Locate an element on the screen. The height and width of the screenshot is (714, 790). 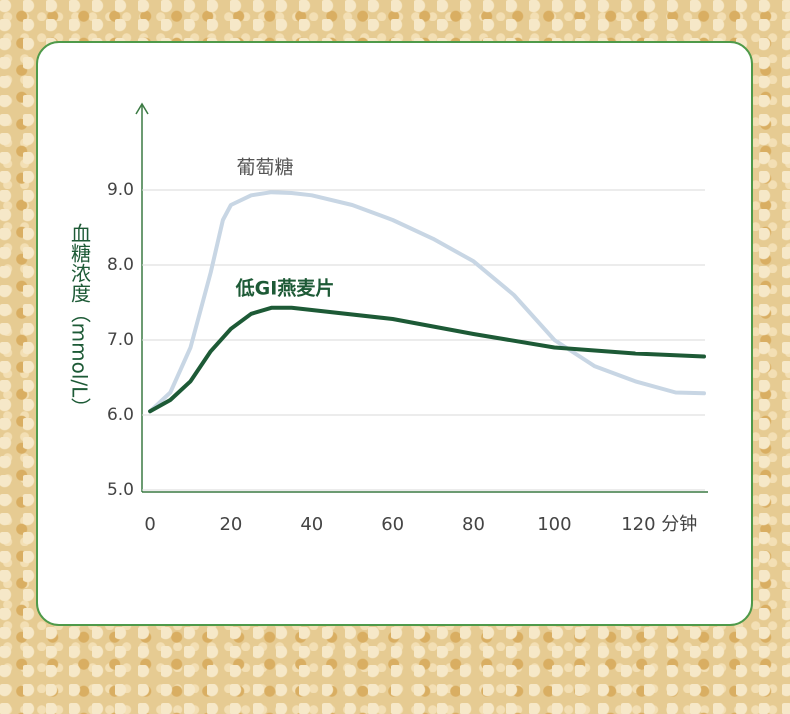
x-tick-label: 60 is located at coordinates (392, 524).